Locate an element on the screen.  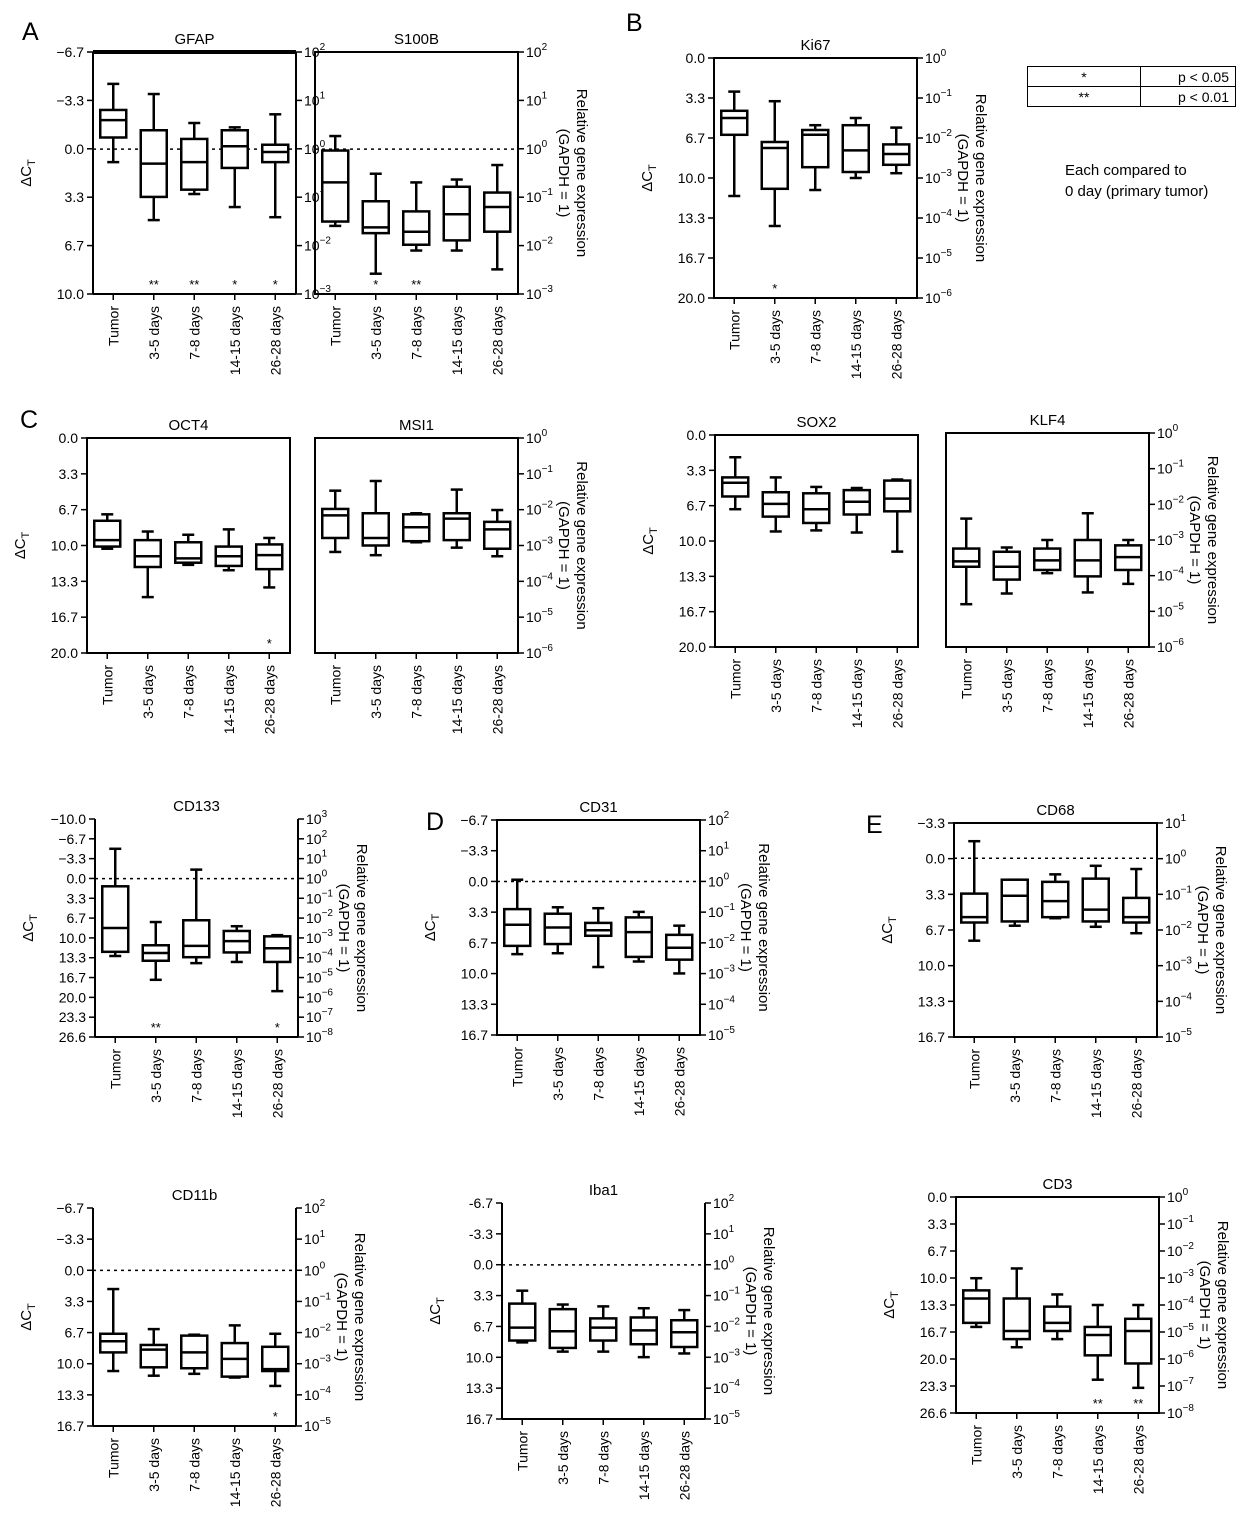
y-right-tick-label: 10⁻⁴ is located at coordinates (726, 1387).